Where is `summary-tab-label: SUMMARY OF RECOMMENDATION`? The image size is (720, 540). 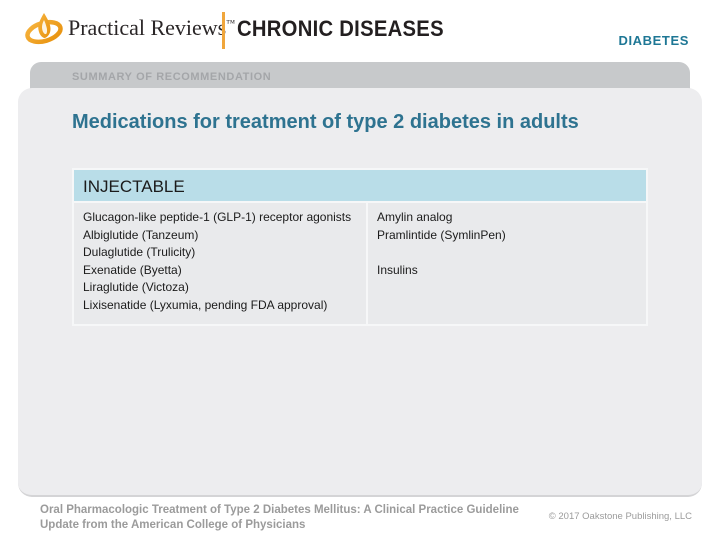 summary-tab-label: SUMMARY OF RECOMMENDATION is located at coordinates (172, 77).